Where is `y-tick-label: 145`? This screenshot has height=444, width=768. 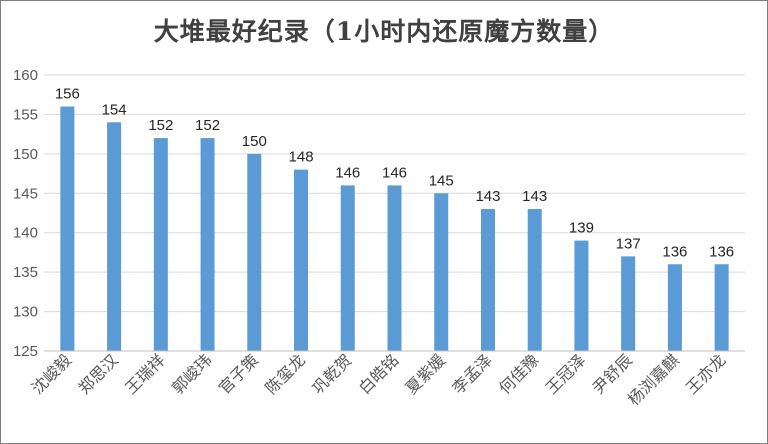 y-tick-label: 145 is located at coordinates (25, 193).